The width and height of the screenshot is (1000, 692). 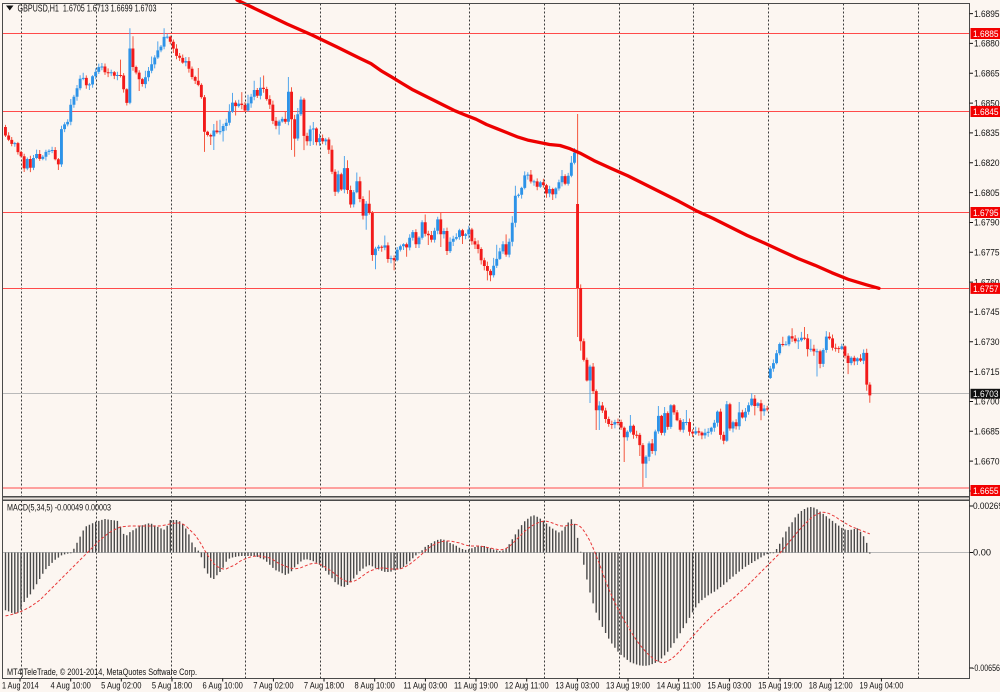 I want to click on svg-text: 1.6845, so click(x=986, y=112).